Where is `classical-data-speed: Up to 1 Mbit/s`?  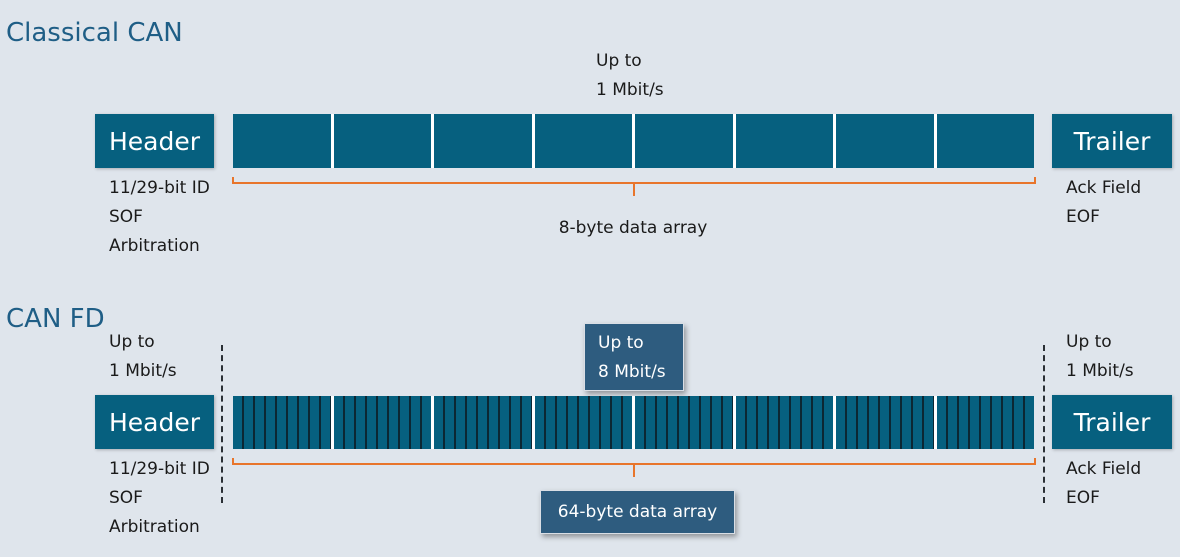 classical-data-speed: Up to 1 Mbit/s is located at coordinates (630, 76).